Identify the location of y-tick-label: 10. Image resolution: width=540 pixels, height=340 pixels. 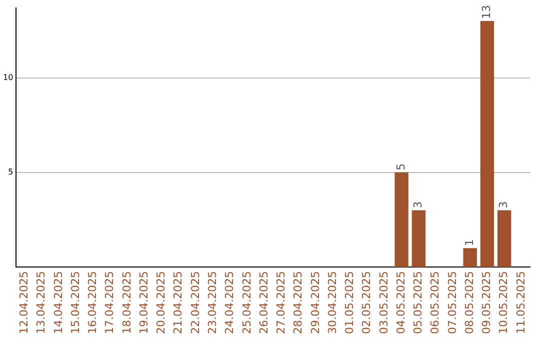
(8, 77).